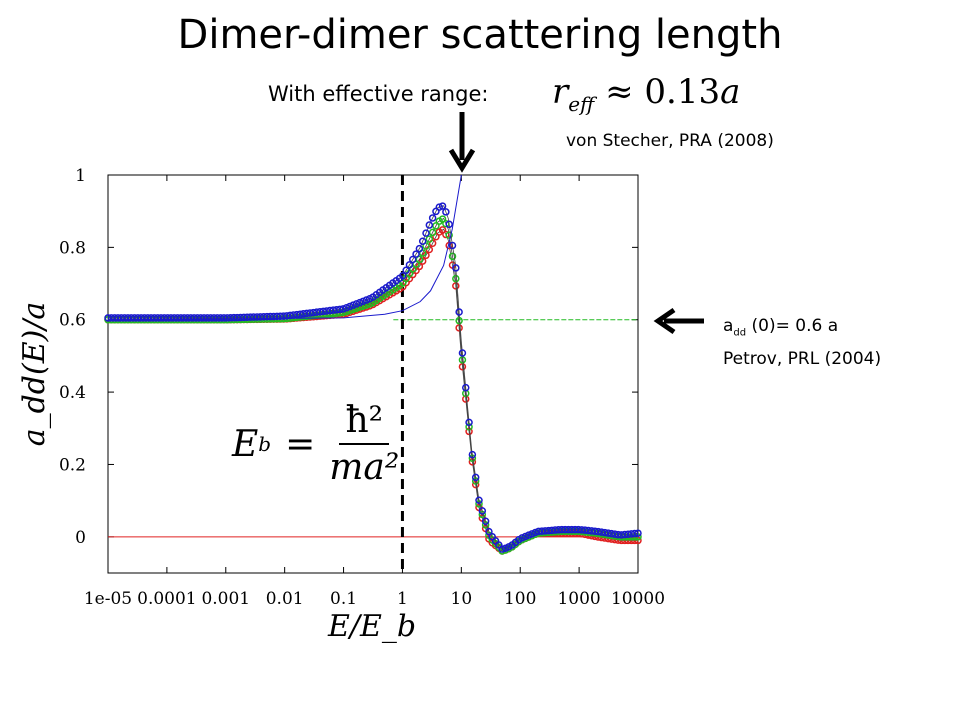 The width and height of the screenshot is (960, 720). I want to click on x-tick-label: 0.0001, so click(166, 599).